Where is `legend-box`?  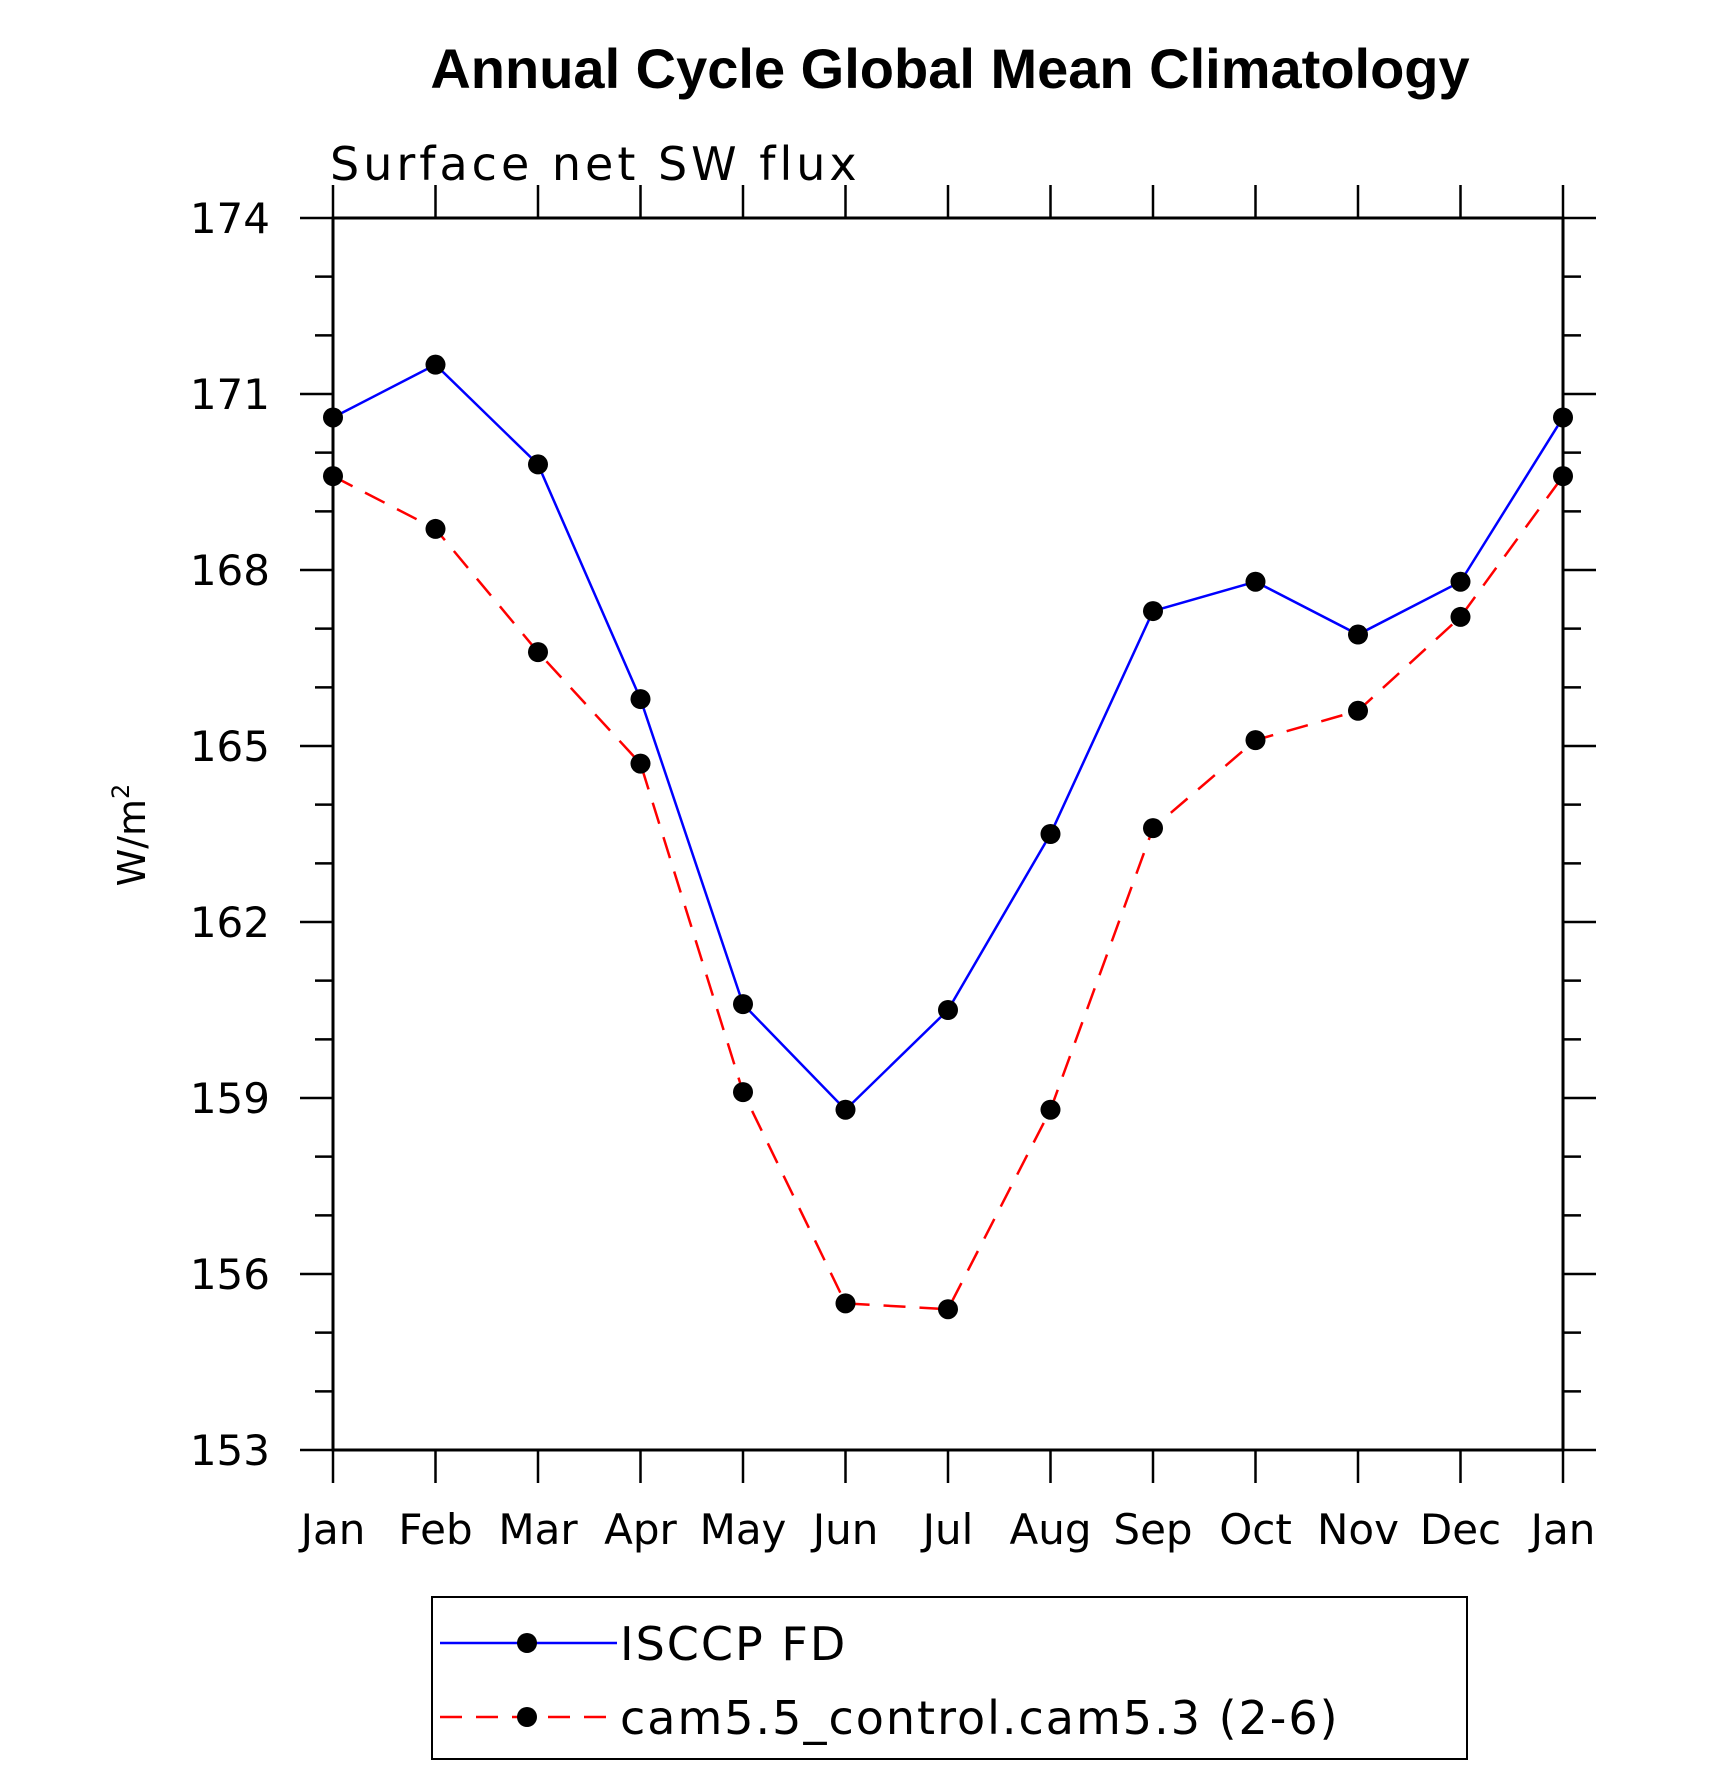
legend-box is located at coordinates (949, 1678).